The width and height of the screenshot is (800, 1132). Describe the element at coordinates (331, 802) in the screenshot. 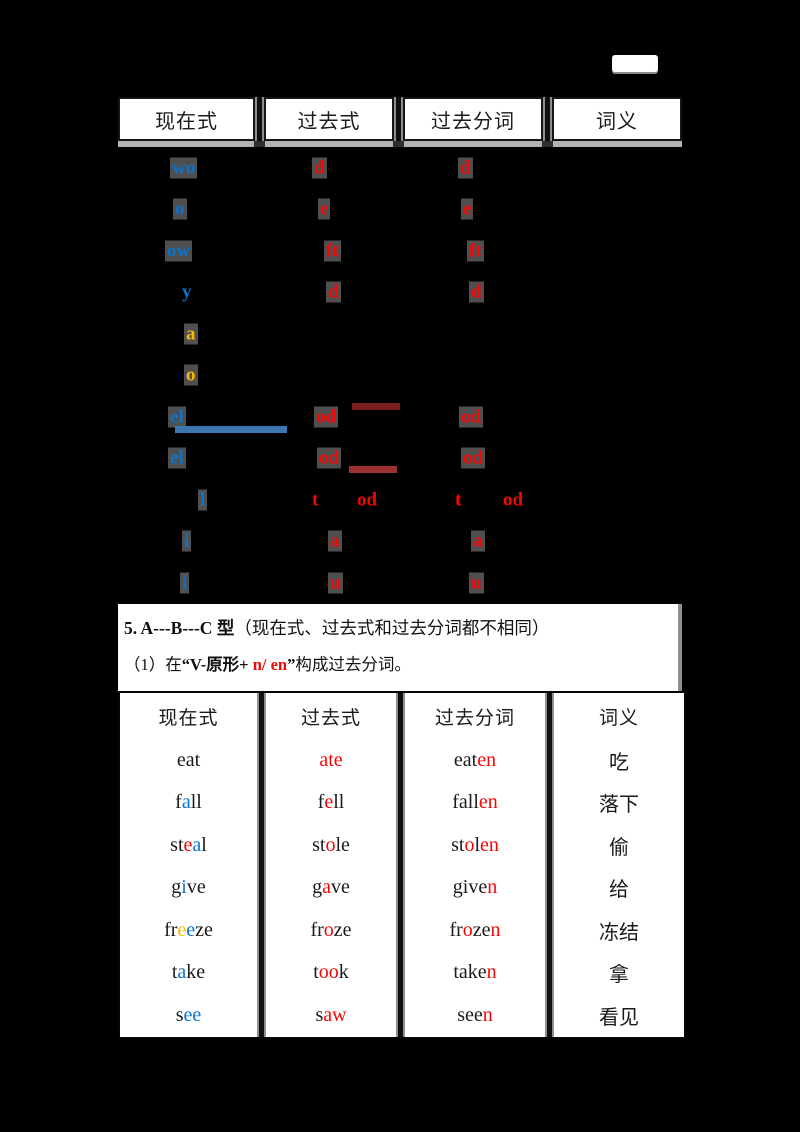

I see `verb-text: fell` at that location.